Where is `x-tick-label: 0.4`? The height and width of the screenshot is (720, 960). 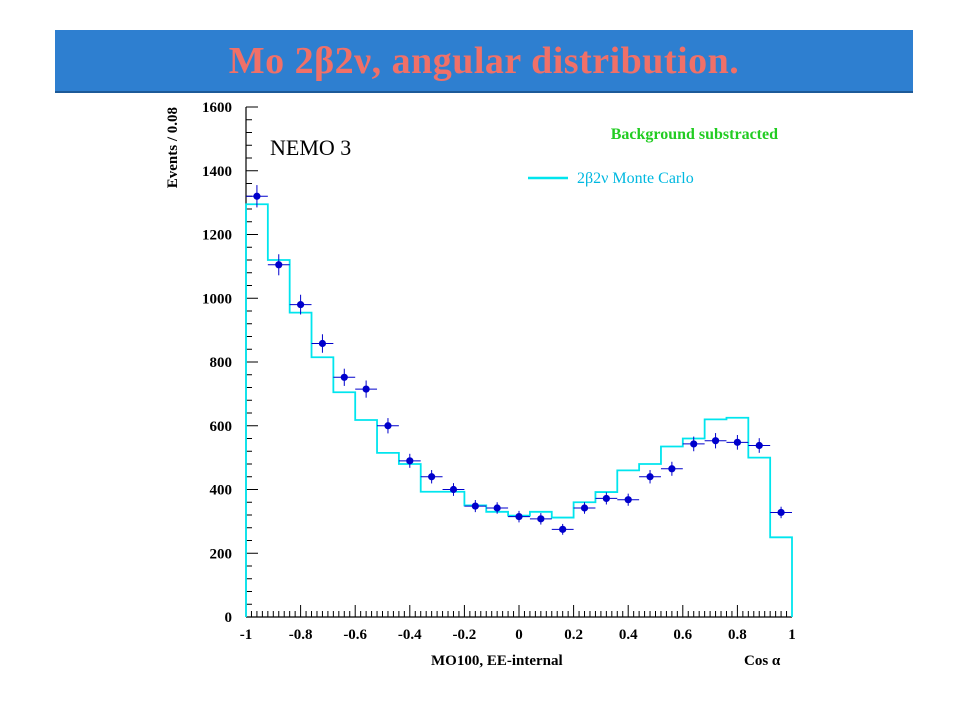
x-tick-label: 0.4 is located at coordinates (628, 635).